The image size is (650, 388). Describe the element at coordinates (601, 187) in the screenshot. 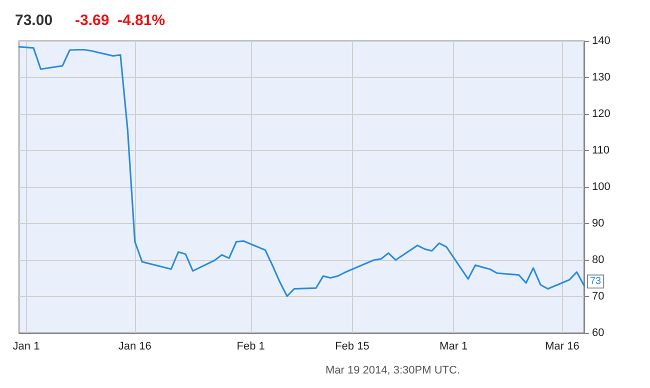

I see `y-tick-label: 100` at that location.